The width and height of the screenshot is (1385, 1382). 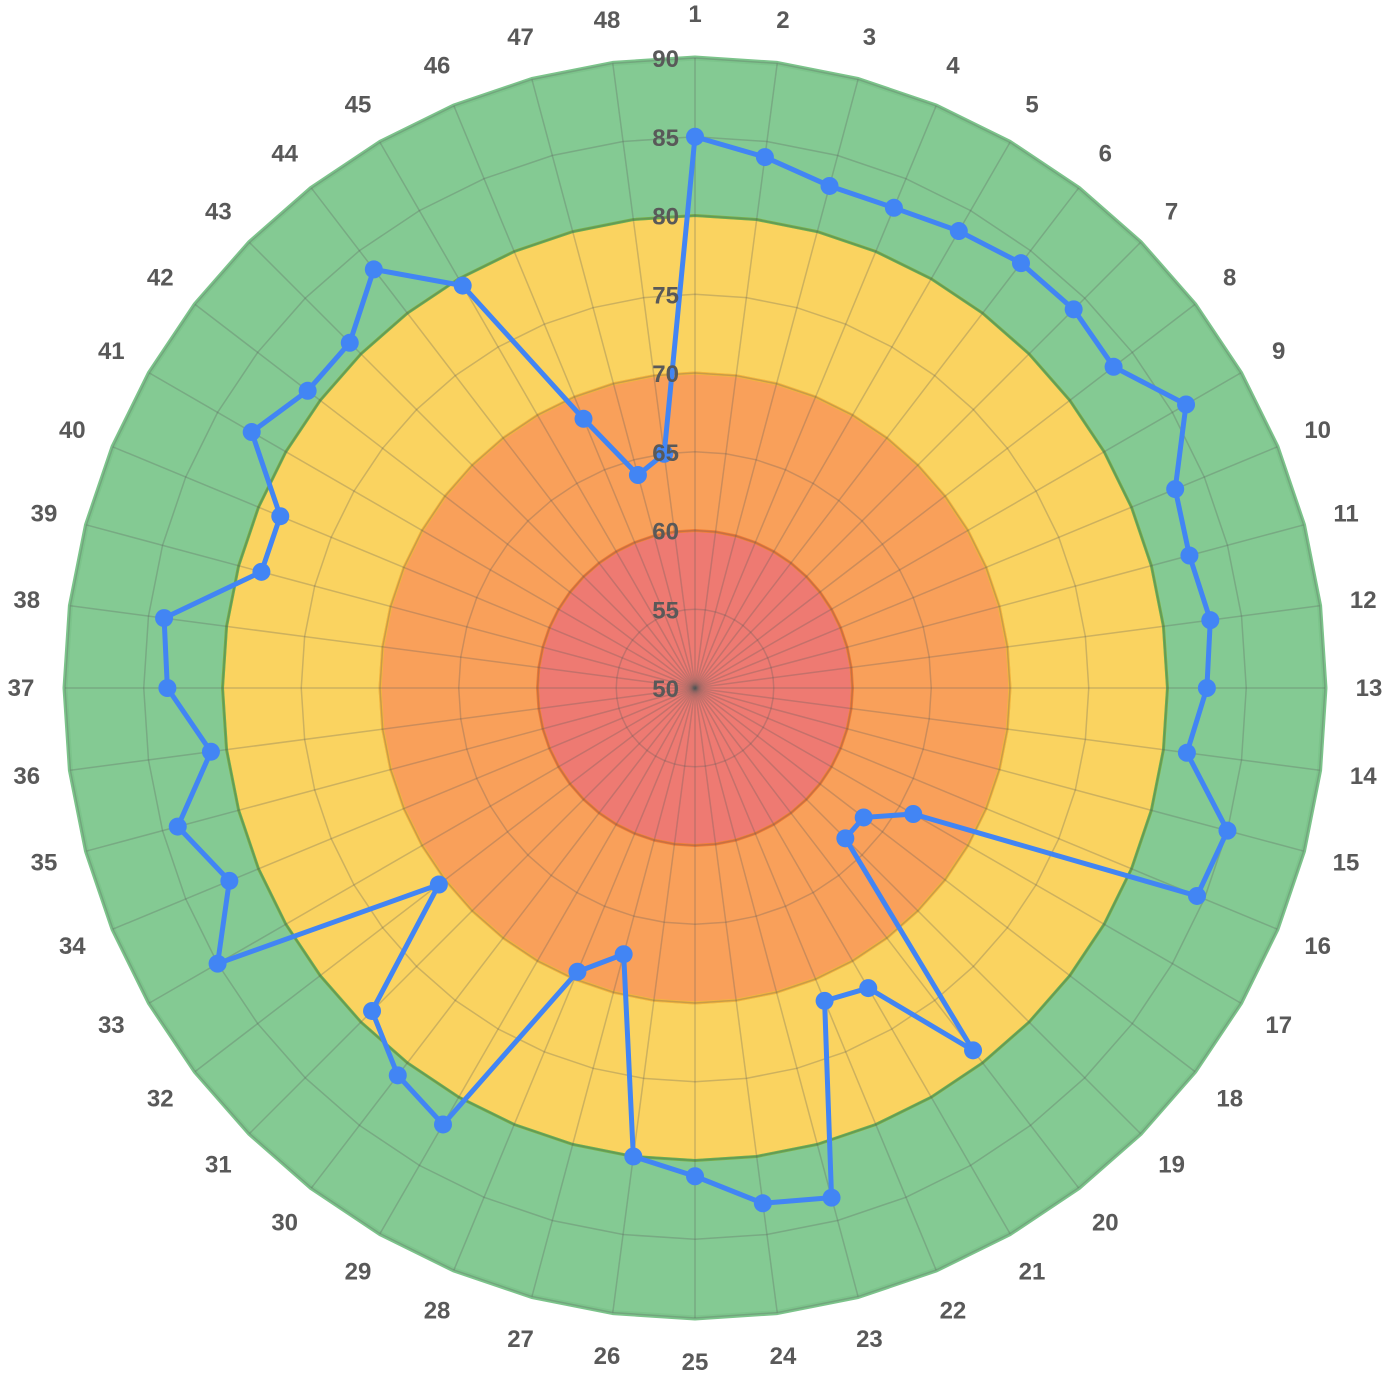 What do you see at coordinates (783, 1356) in the screenshot?
I see `category-label-24: 24` at bounding box center [783, 1356].